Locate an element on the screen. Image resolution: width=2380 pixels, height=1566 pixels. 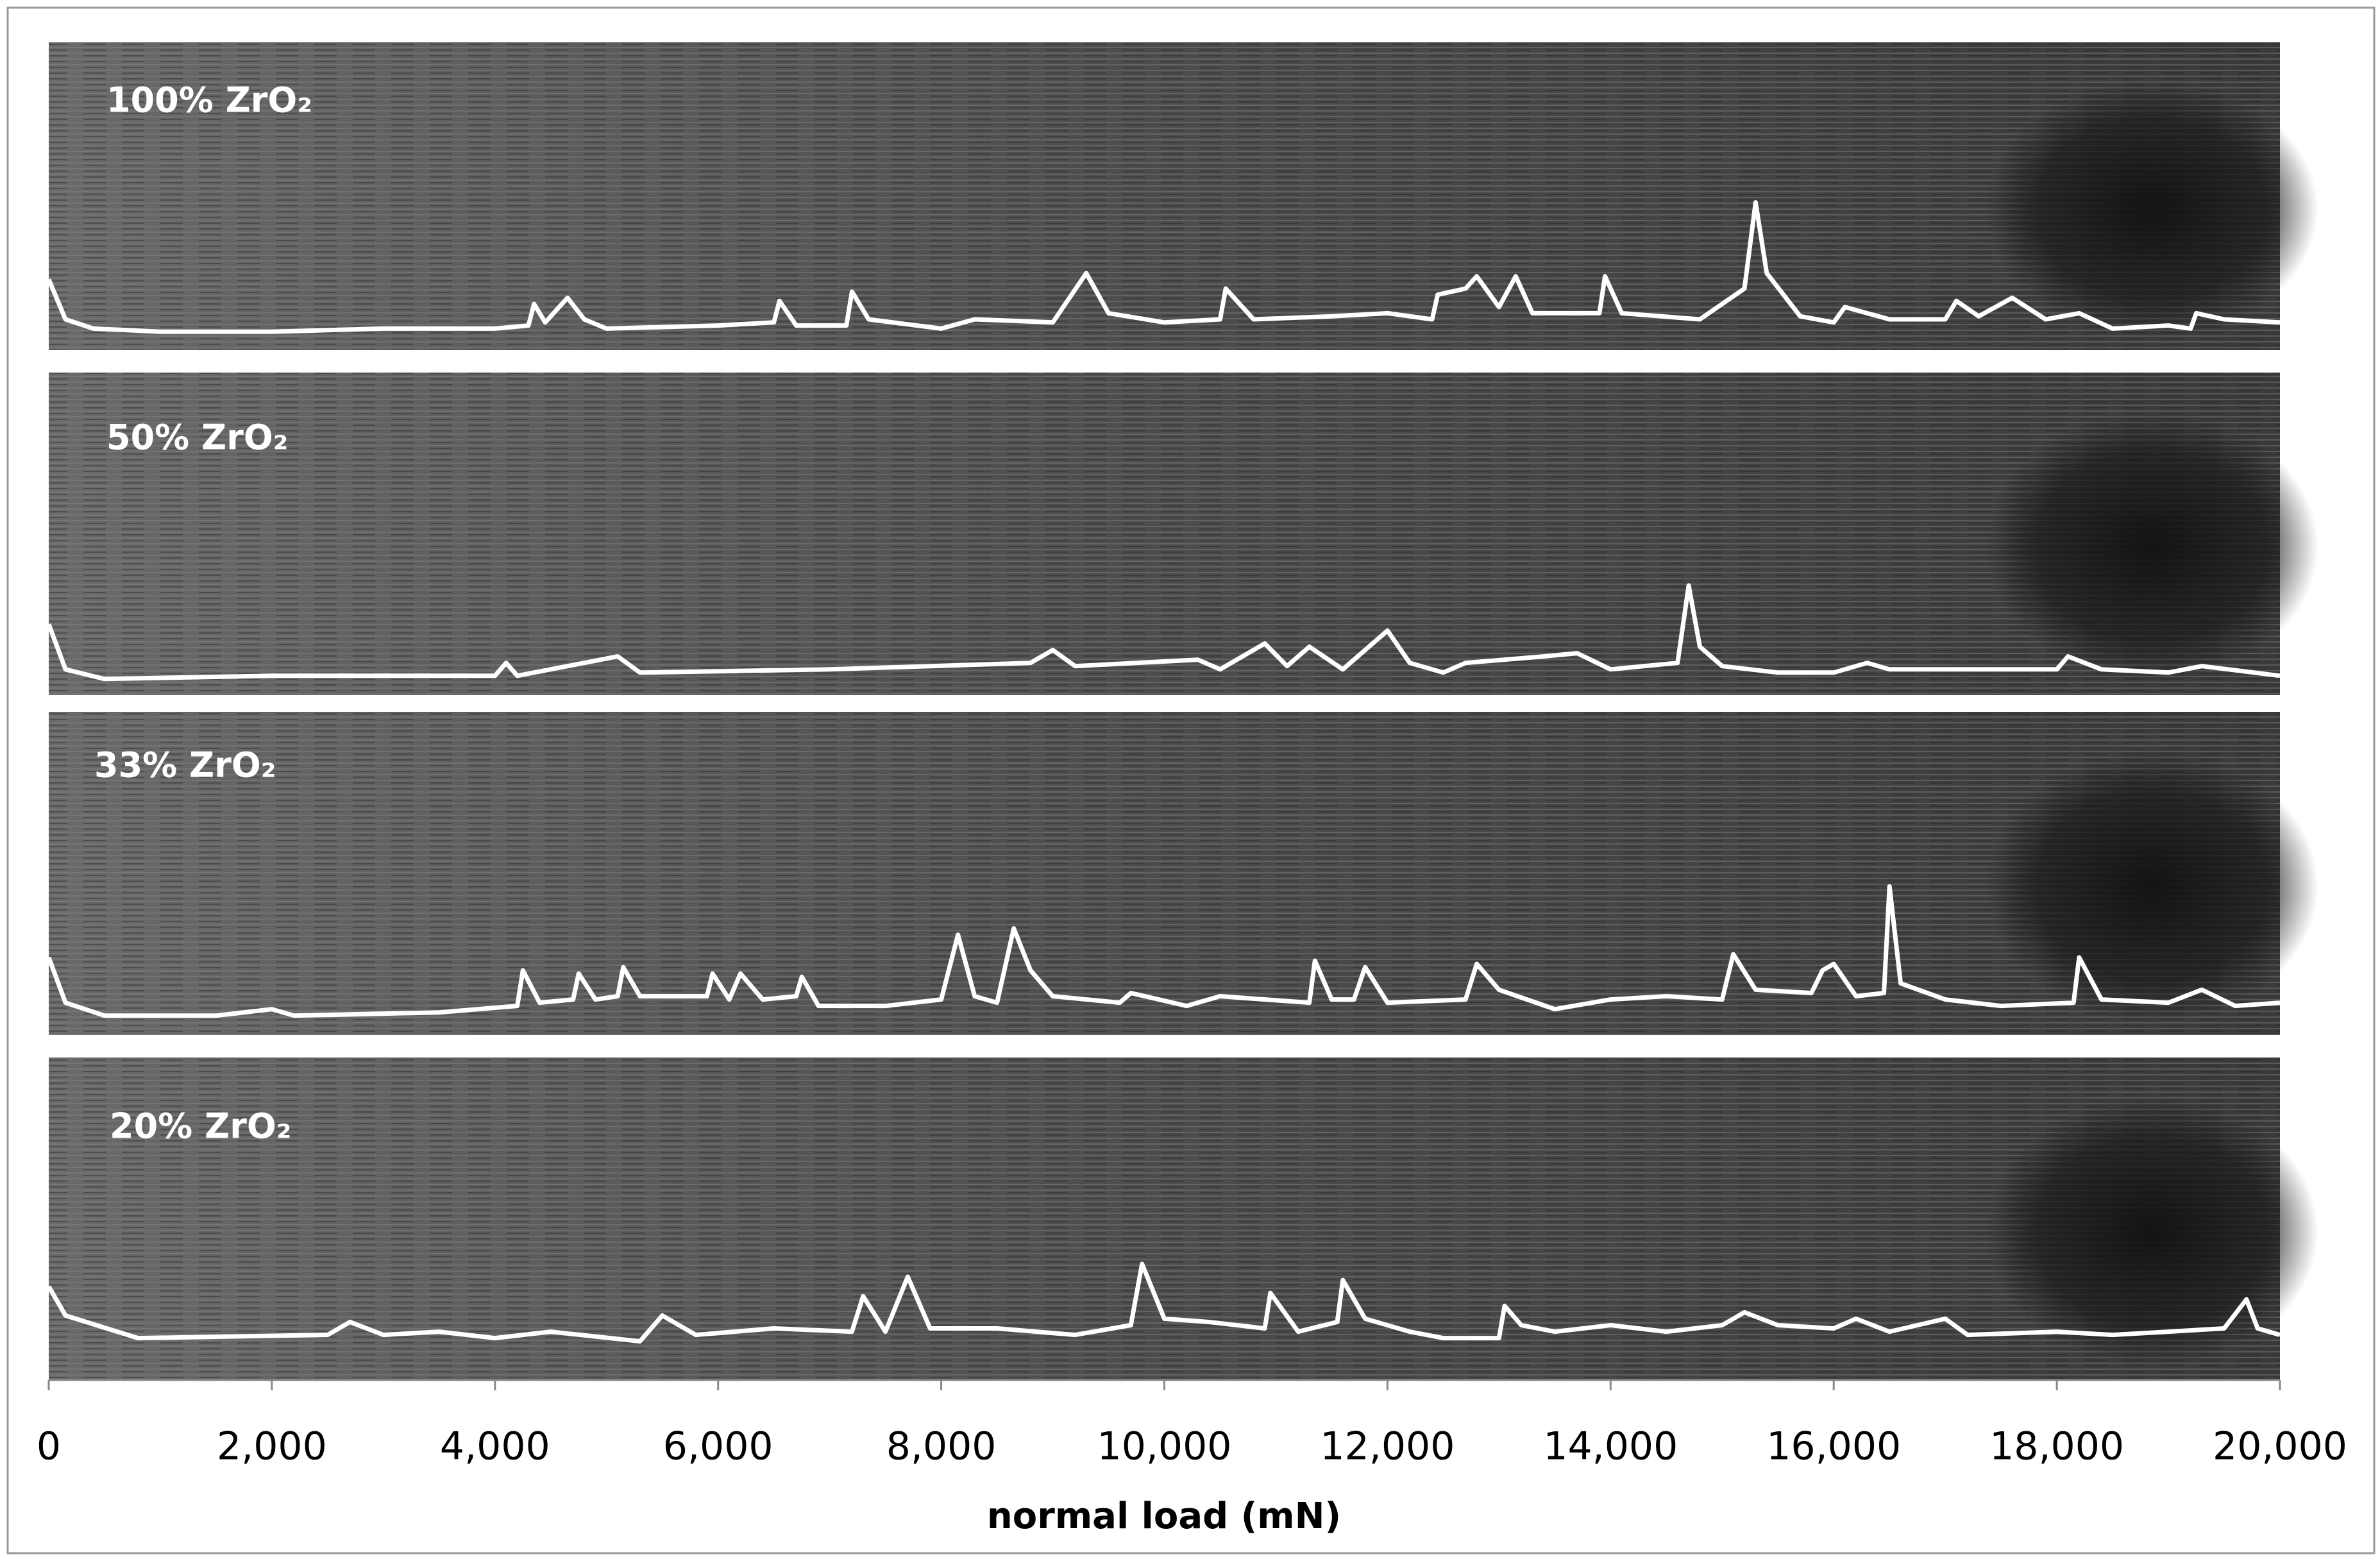
x-tick-label: 14,000 is located at coordinates (1610, 1446).